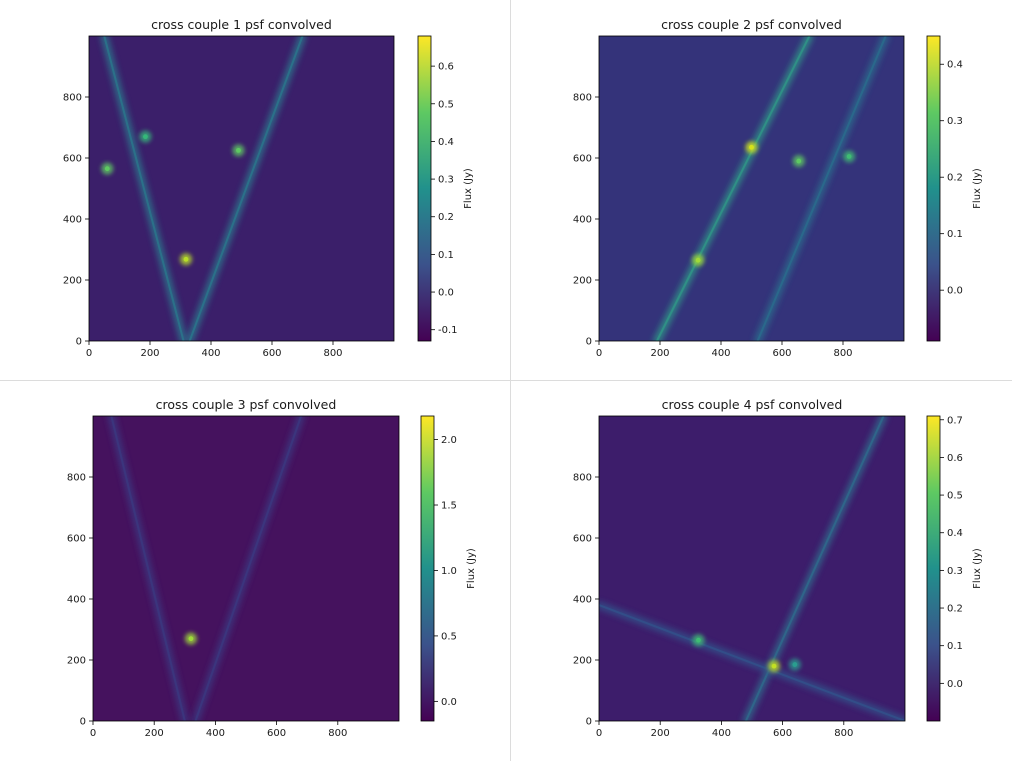 The height and width of the screenshot is (765, 1012). I want to click on colorbar-tick-label: 1.5, so click(449, 506).